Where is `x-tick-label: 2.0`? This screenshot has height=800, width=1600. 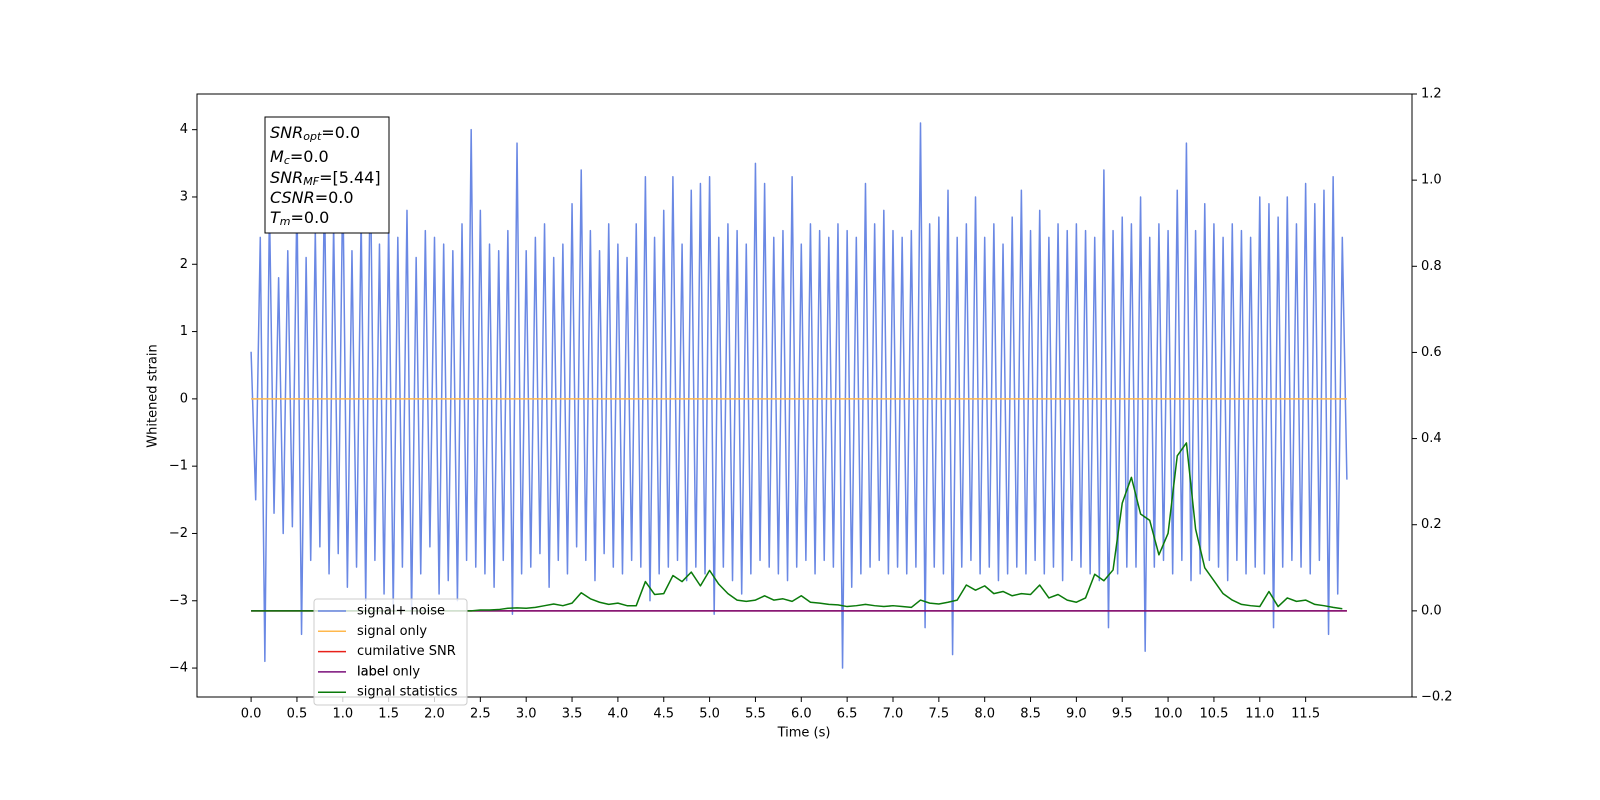 x-tick-label: 2.0 is located at coordinates (434, 714).